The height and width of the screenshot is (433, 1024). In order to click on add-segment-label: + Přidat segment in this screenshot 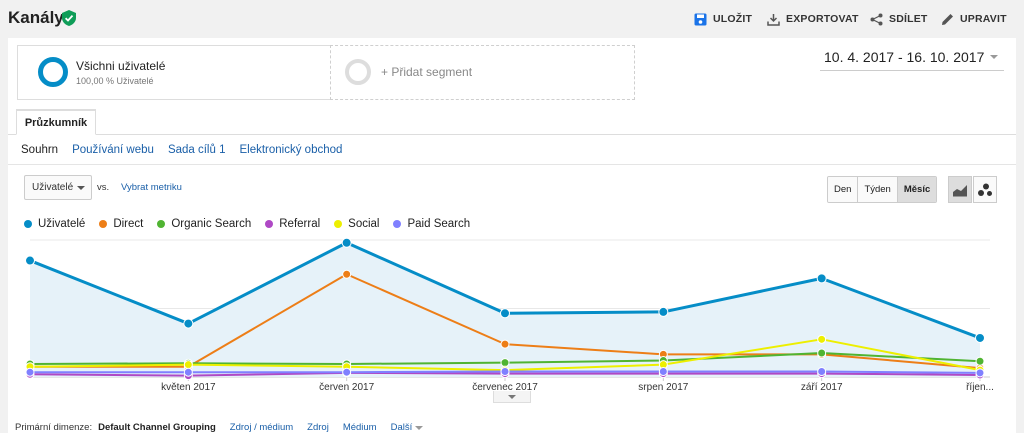, I will do `click(427, 72)`.